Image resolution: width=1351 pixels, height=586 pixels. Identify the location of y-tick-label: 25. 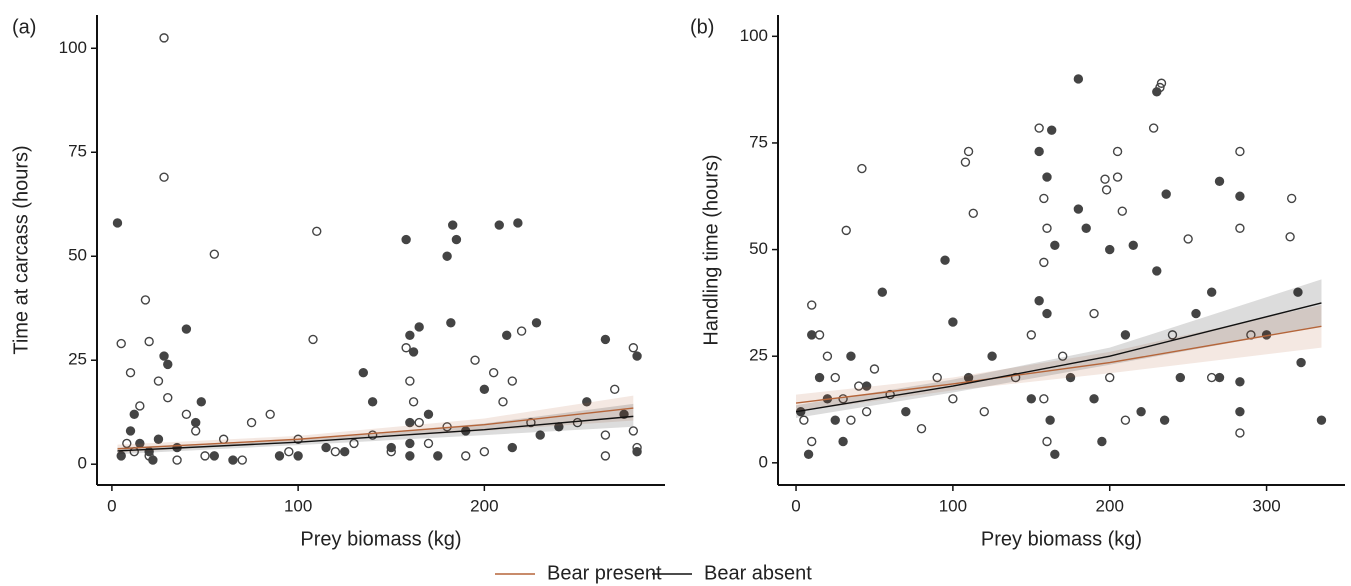
(77, 359).